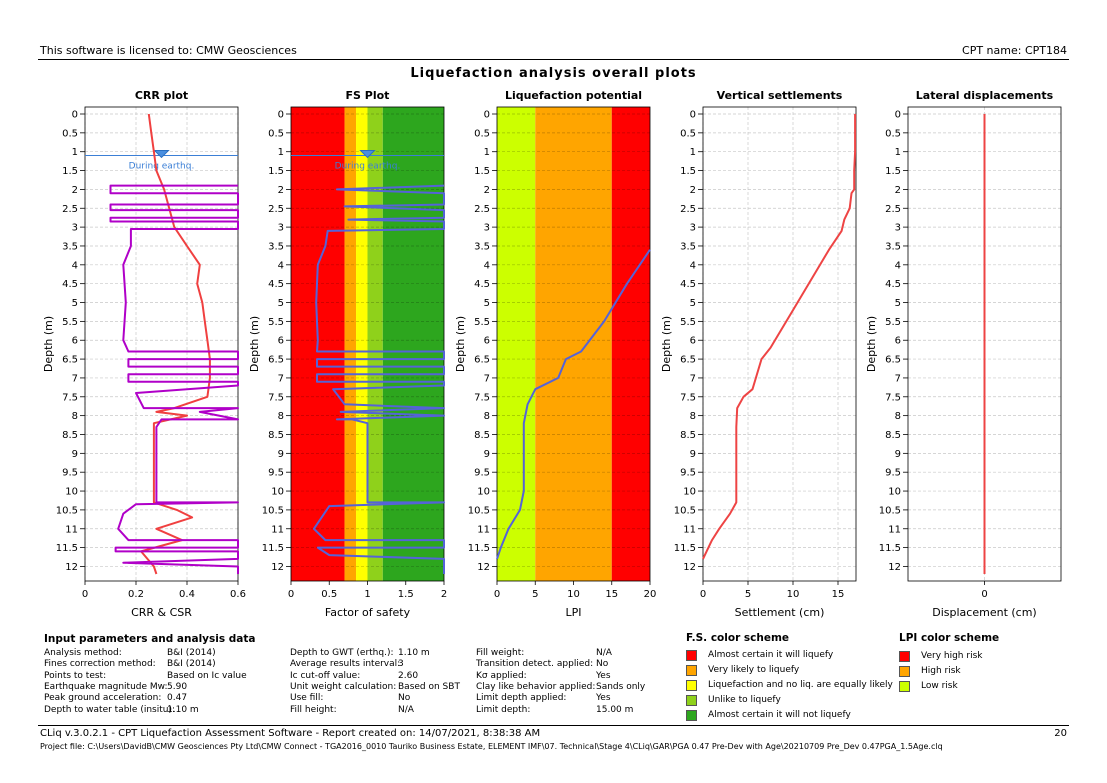 The height and width of the screenshot is (783, 1107). Describe the element at coordinates (177, 686) in the screenshot. I see `param-value: 5.90` at that location.